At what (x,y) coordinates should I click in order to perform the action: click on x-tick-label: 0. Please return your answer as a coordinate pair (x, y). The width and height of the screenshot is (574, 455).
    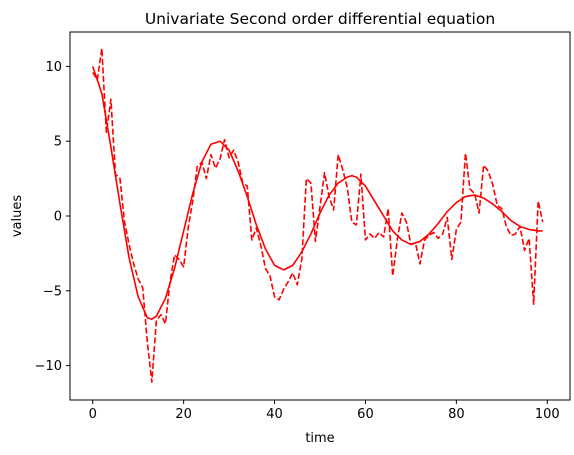
    Looking at the image, I should click on (93, 414).